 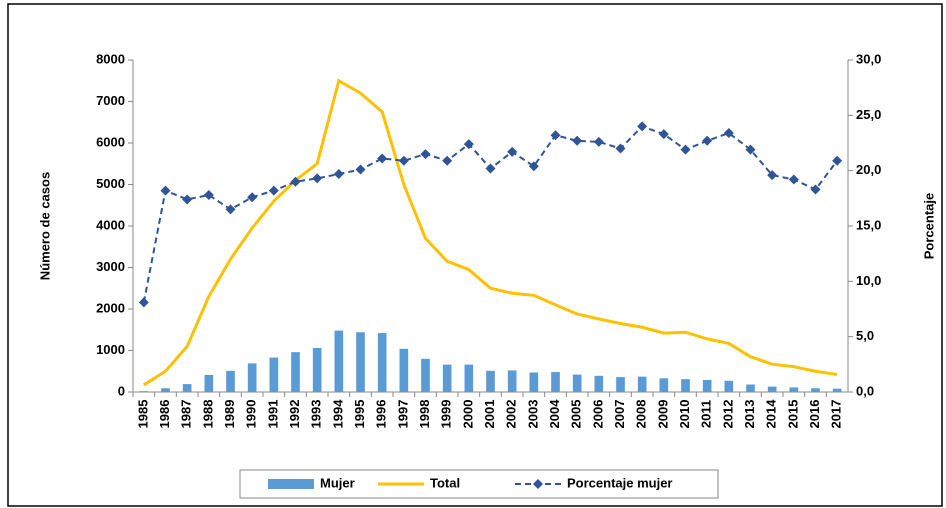 What do you see at coordinates (251, 414) in the screenshot?
I see `x-tick-label: 1990` at bounding box center [251, 414].